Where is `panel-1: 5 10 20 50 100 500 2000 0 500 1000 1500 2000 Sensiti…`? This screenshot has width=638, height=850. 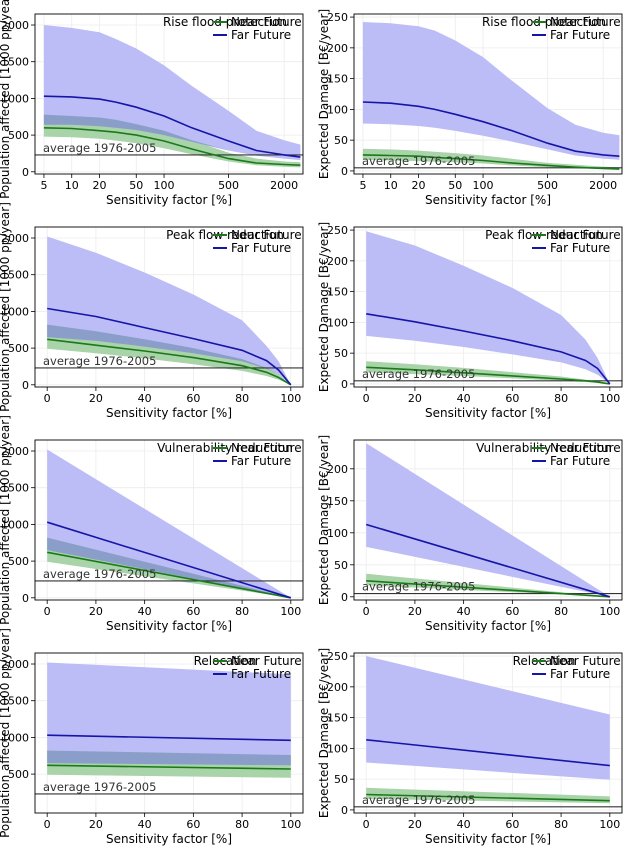
panel-1: 5 10 20 50 100 500 2000 0 500 1000 1500 2000 Sensiti… is located at coordinates (152, 103).